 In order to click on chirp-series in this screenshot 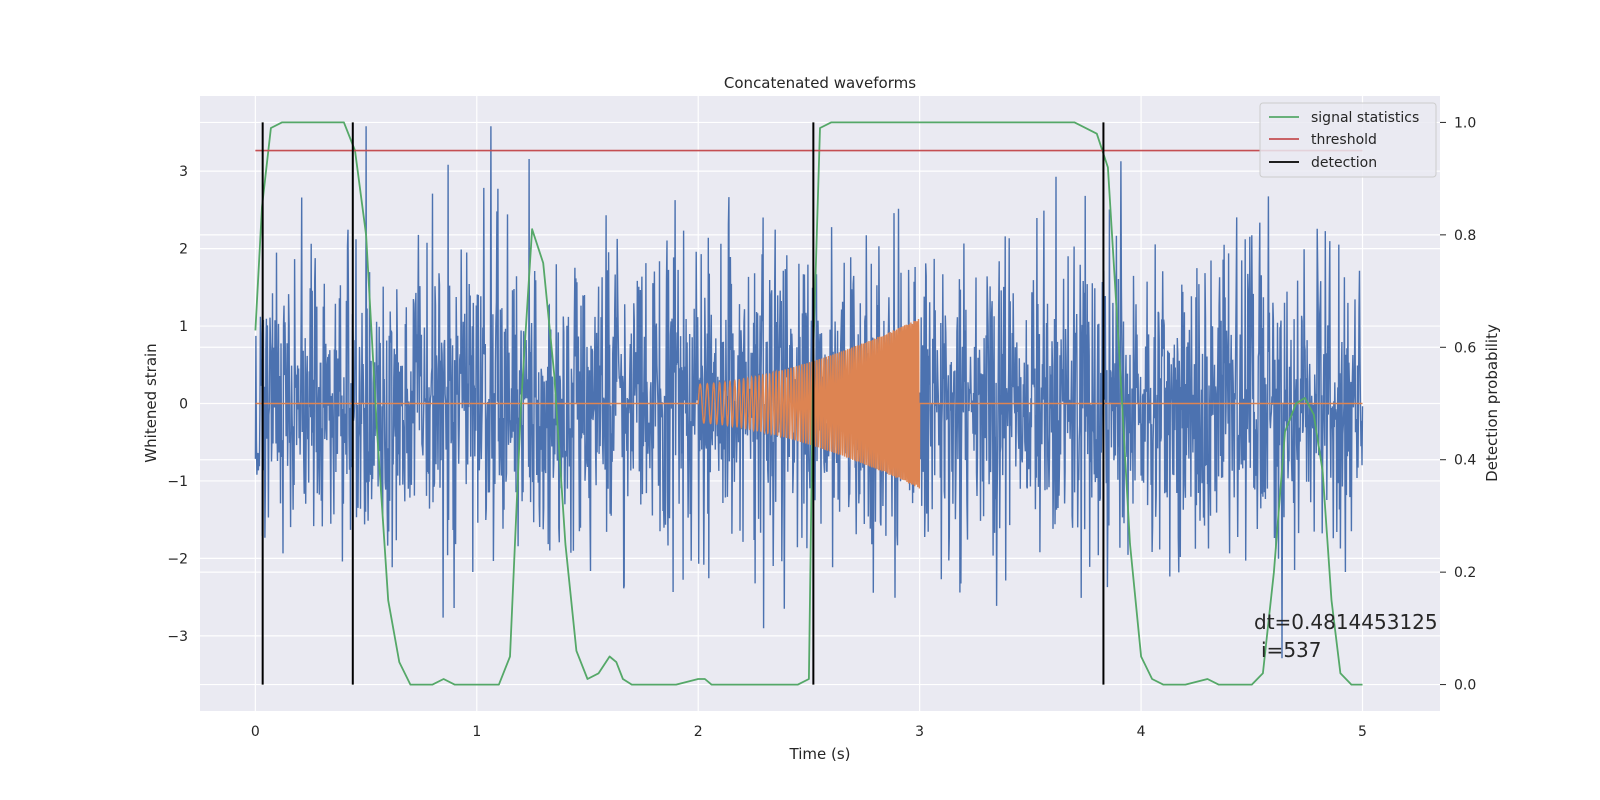, I will do `click(809, 403)`.